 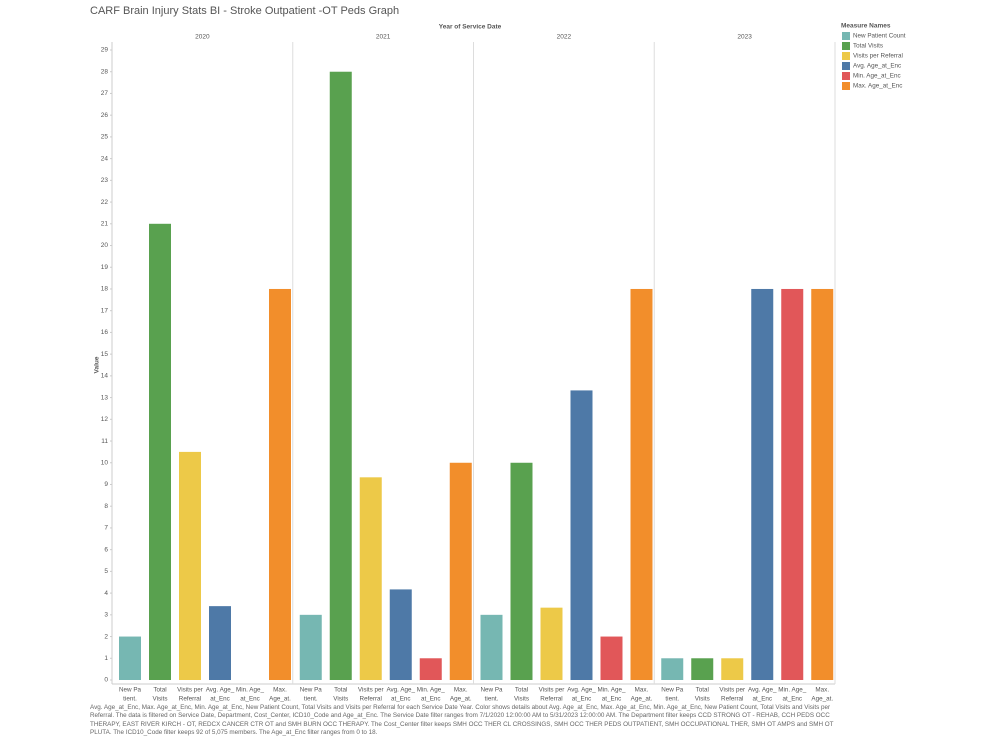 I want to click on y-tick-label: 14, so click(x=105, y=376).